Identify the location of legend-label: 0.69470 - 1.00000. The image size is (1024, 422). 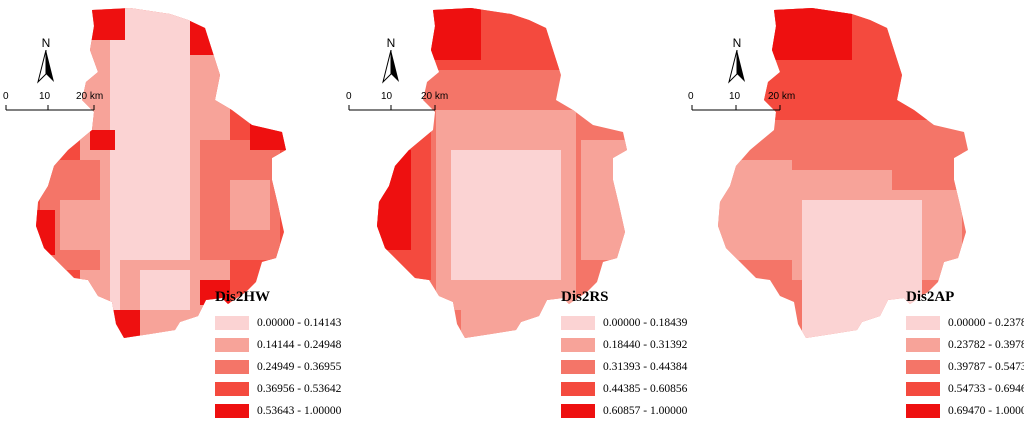
(986, 411).